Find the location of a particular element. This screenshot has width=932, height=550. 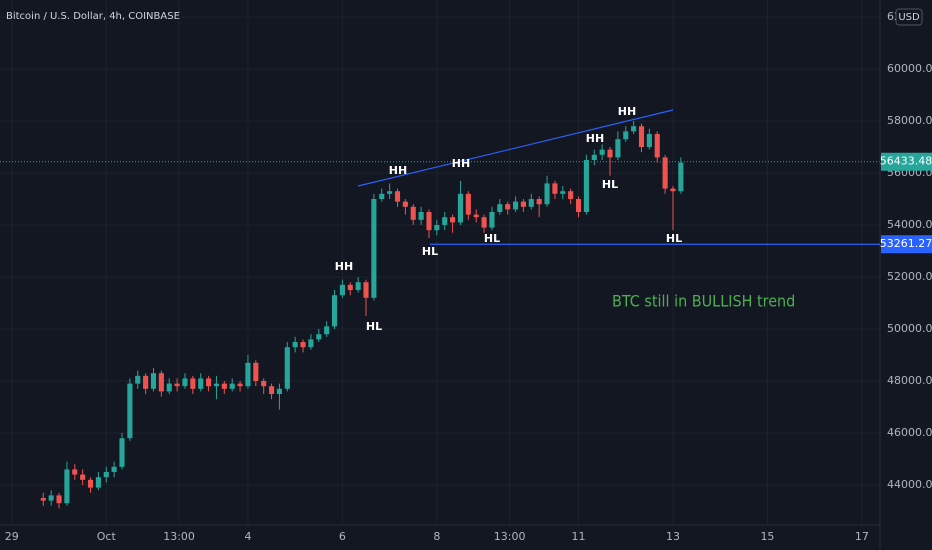

x-tick-label: 4 is located at coordinates (247, 536).